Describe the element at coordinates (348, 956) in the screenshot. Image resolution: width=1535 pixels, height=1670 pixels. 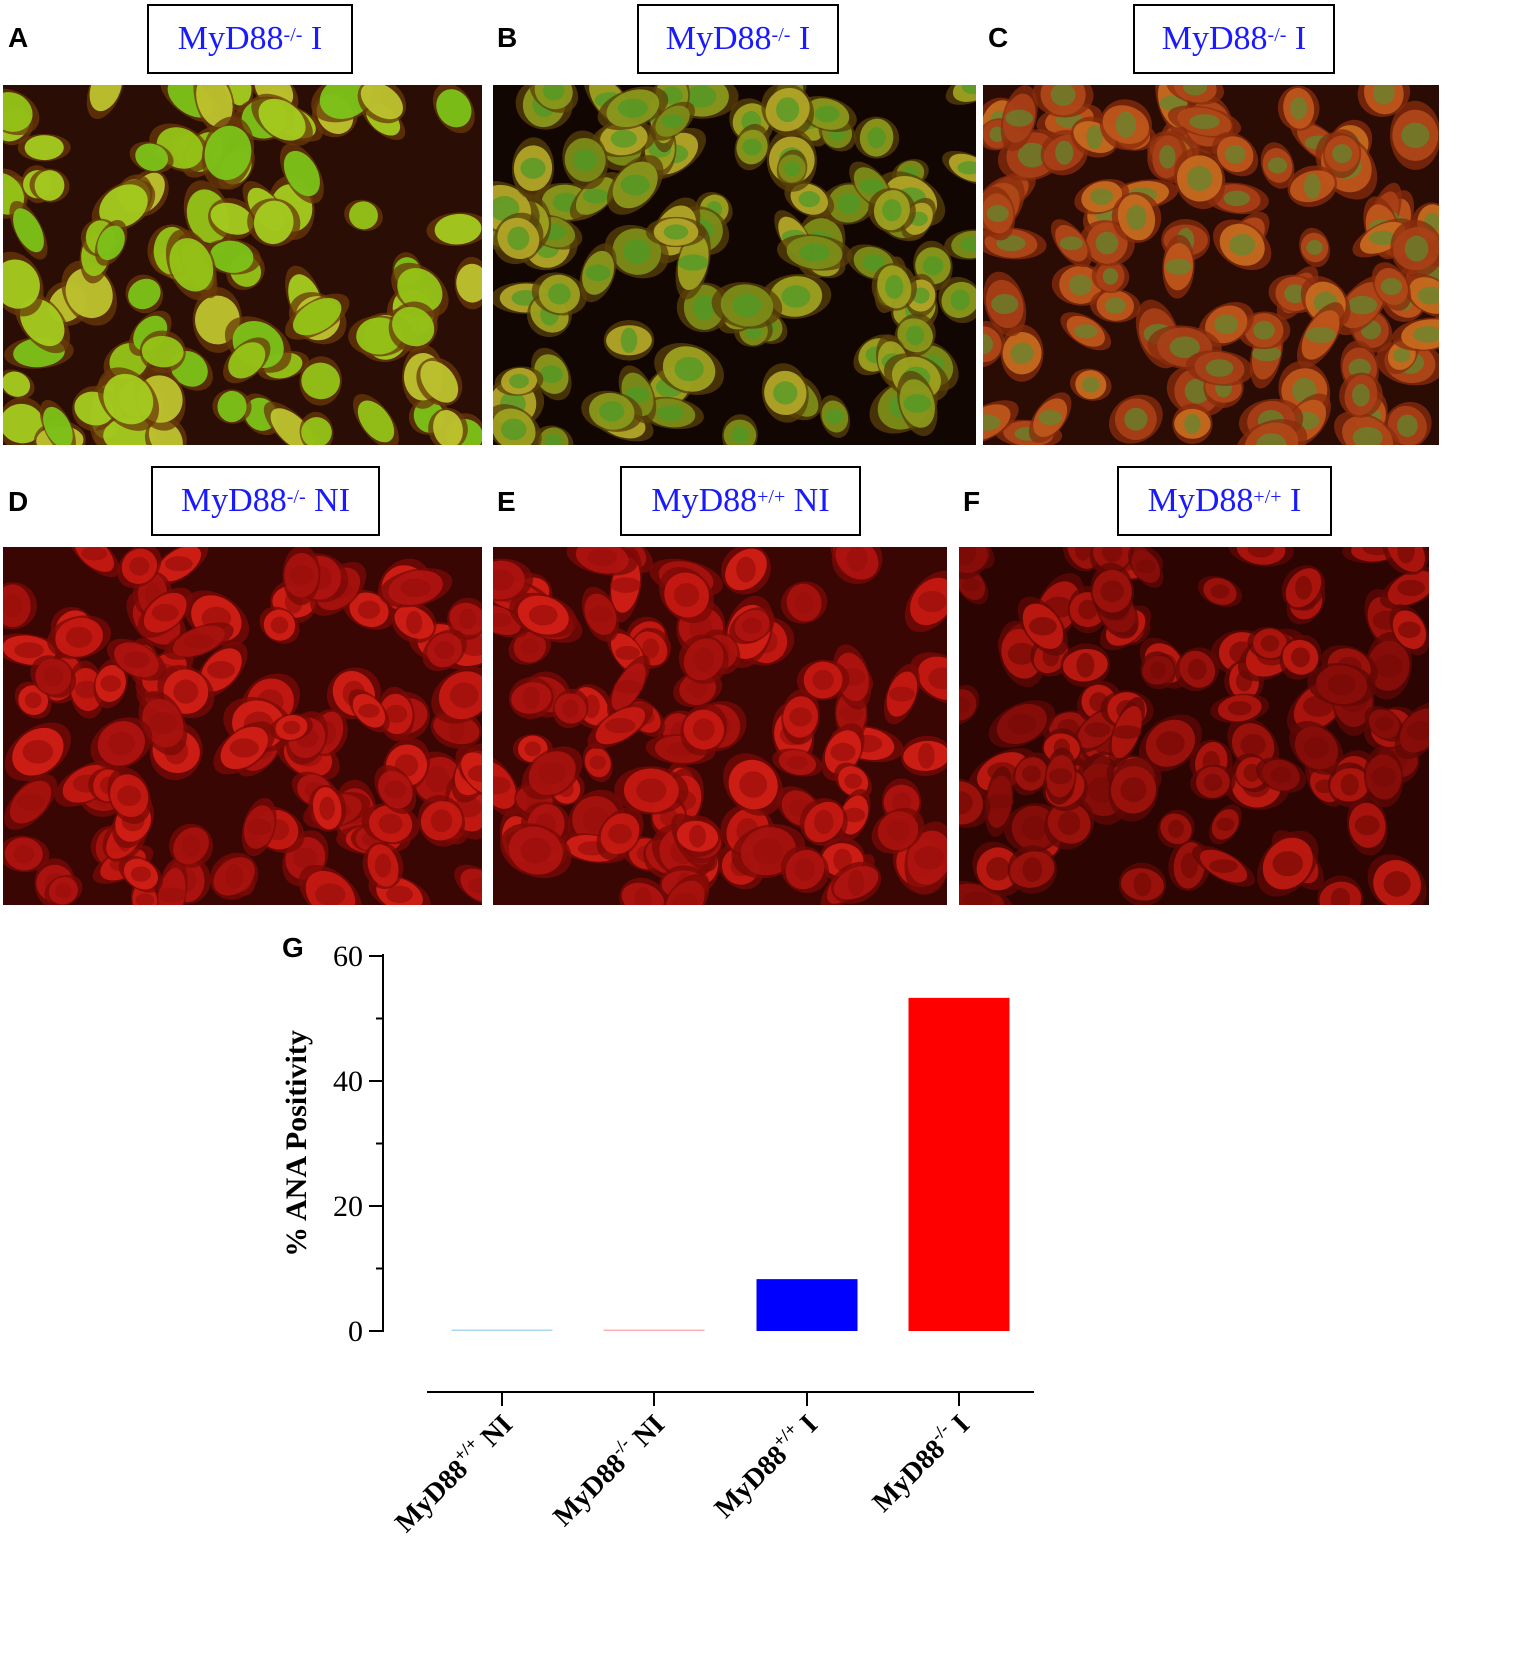
I see `y-tick-label: 60` at that location.